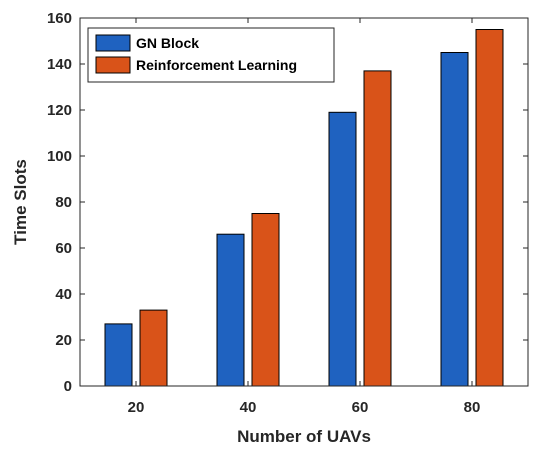 This screenshot has width=550, height=449. What do you see at coordinates (59, 156) in the screenshot?
I see `y-tick-label: 100` at bounding box center [59, 156].